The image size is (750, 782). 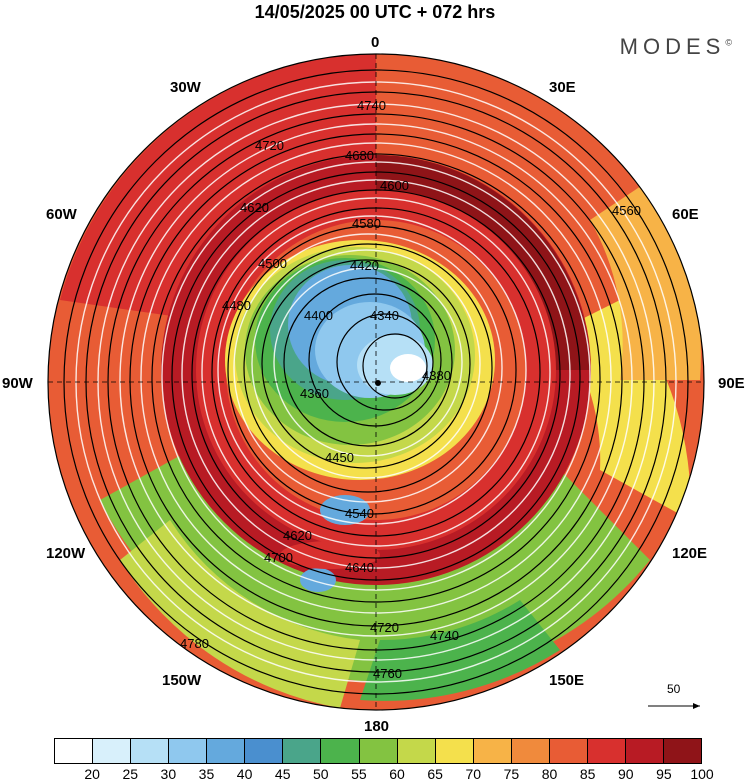 What do you see at coordinates (359, 774) in the screenshot?
I see `color-bar-label: 55` at bounding box center [359, 774].